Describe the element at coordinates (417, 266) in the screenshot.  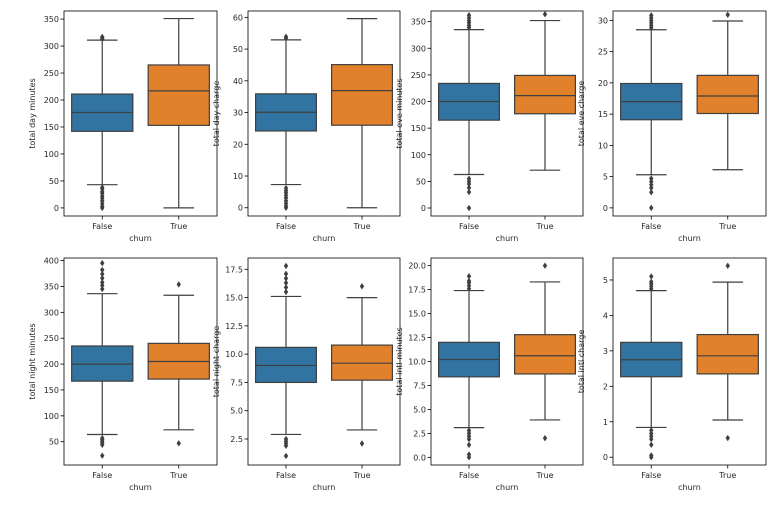
I see `y-tick-label: 20.0` at that location.